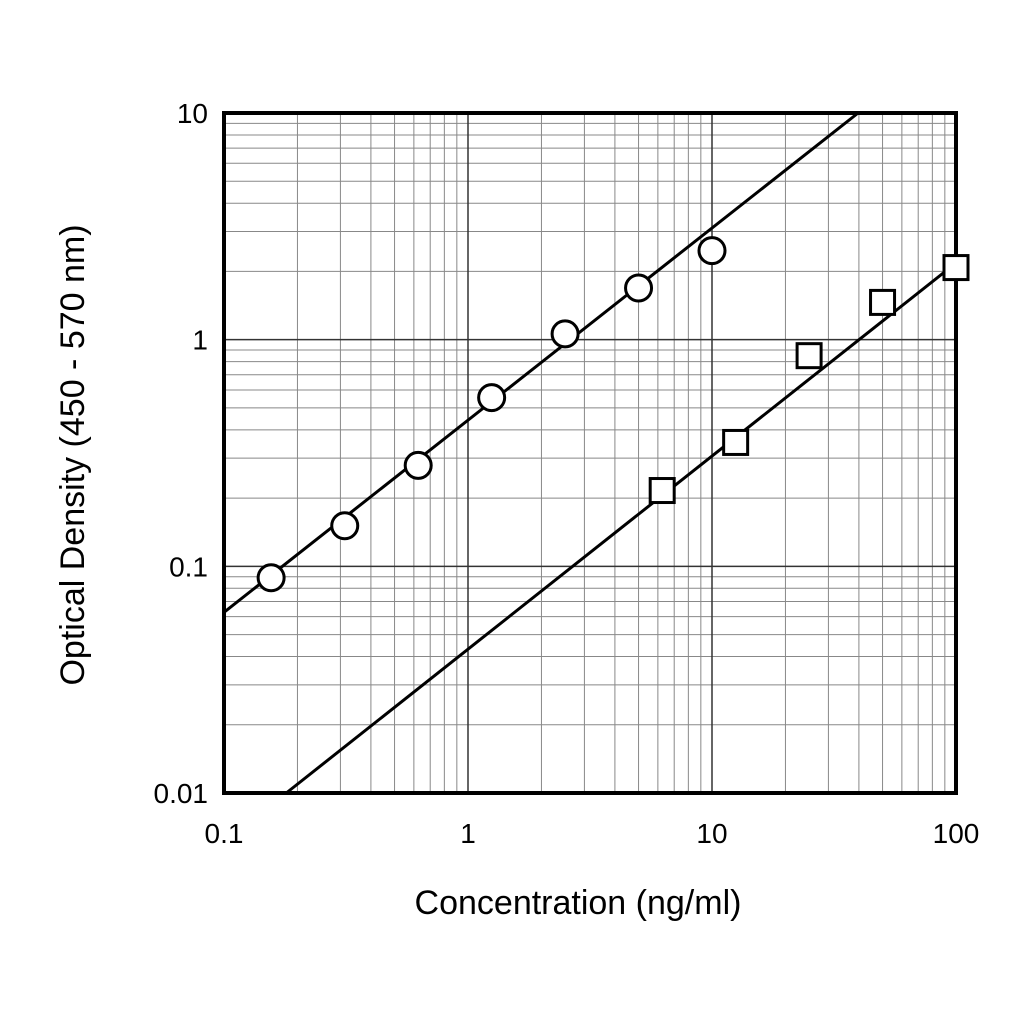 Image resolution: width=1024 pixels, height=1024 pixels. What do you see at coordinates (181, 793) in the screenshot?
I see `y-tick-label: 0.01` at bounding box center [181, 793].